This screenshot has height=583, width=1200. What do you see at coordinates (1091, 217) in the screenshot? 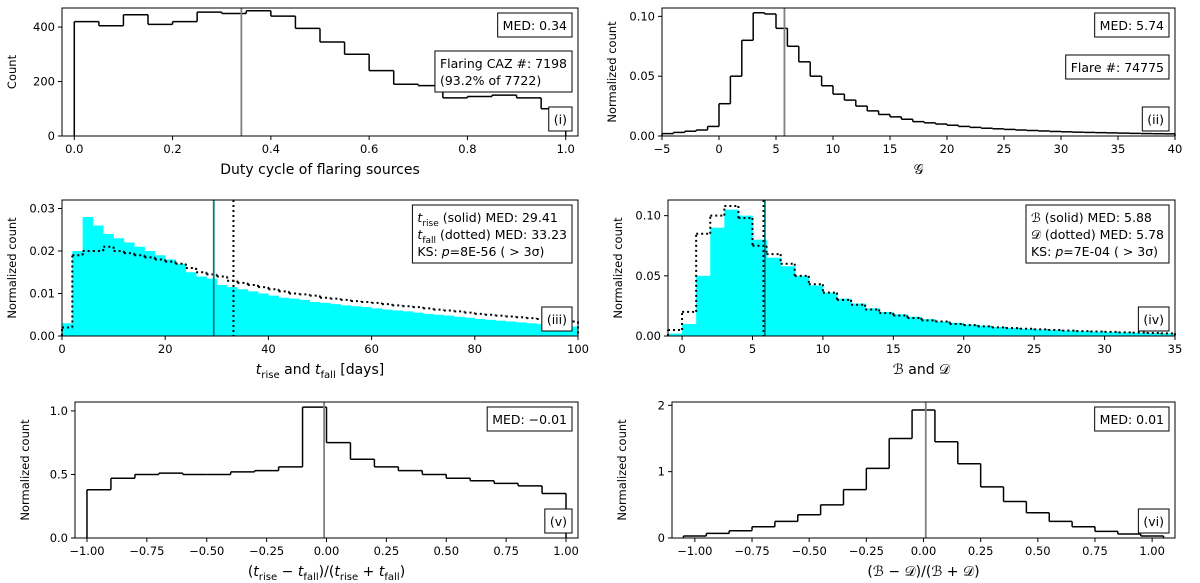
I see `annotation-text: ℬ (solid) MED: 5.88` at bounding box center [1091, 217].